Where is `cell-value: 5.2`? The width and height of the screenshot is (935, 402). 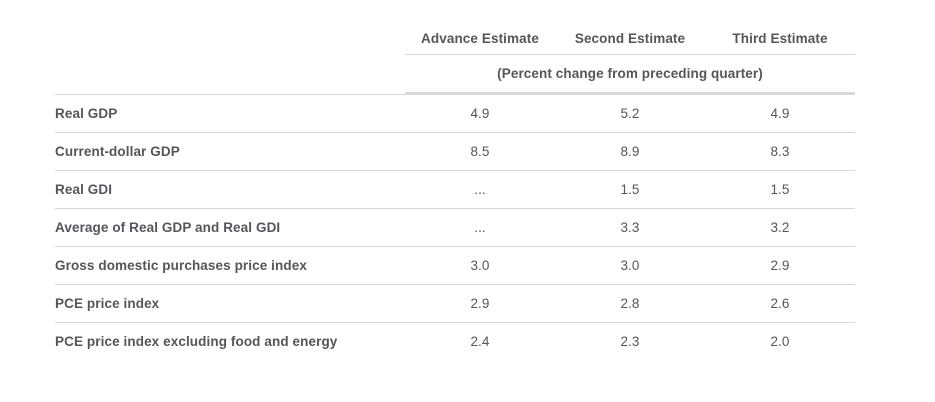 cell-value: 5.2 is located at coordinates (630, 114).